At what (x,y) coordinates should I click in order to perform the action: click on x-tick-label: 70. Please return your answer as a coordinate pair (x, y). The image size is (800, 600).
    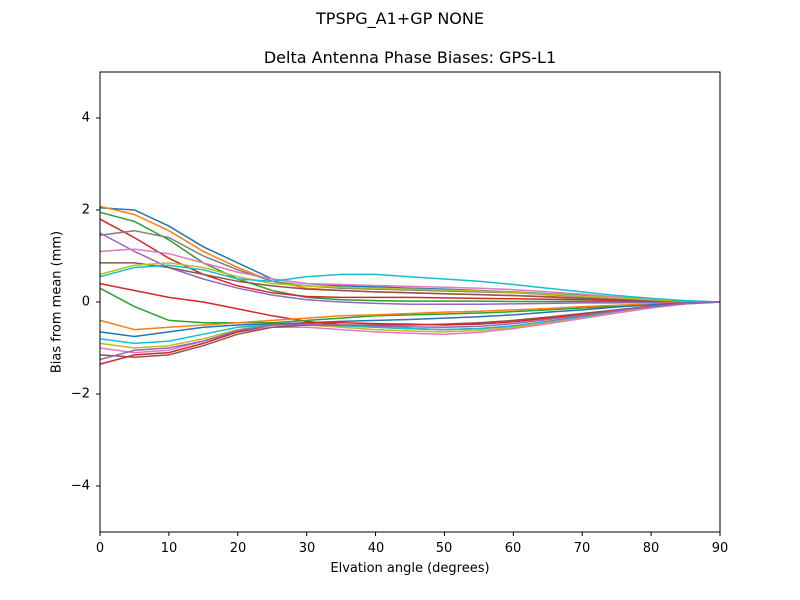
    Looking at the image, I should click on (582, 548).